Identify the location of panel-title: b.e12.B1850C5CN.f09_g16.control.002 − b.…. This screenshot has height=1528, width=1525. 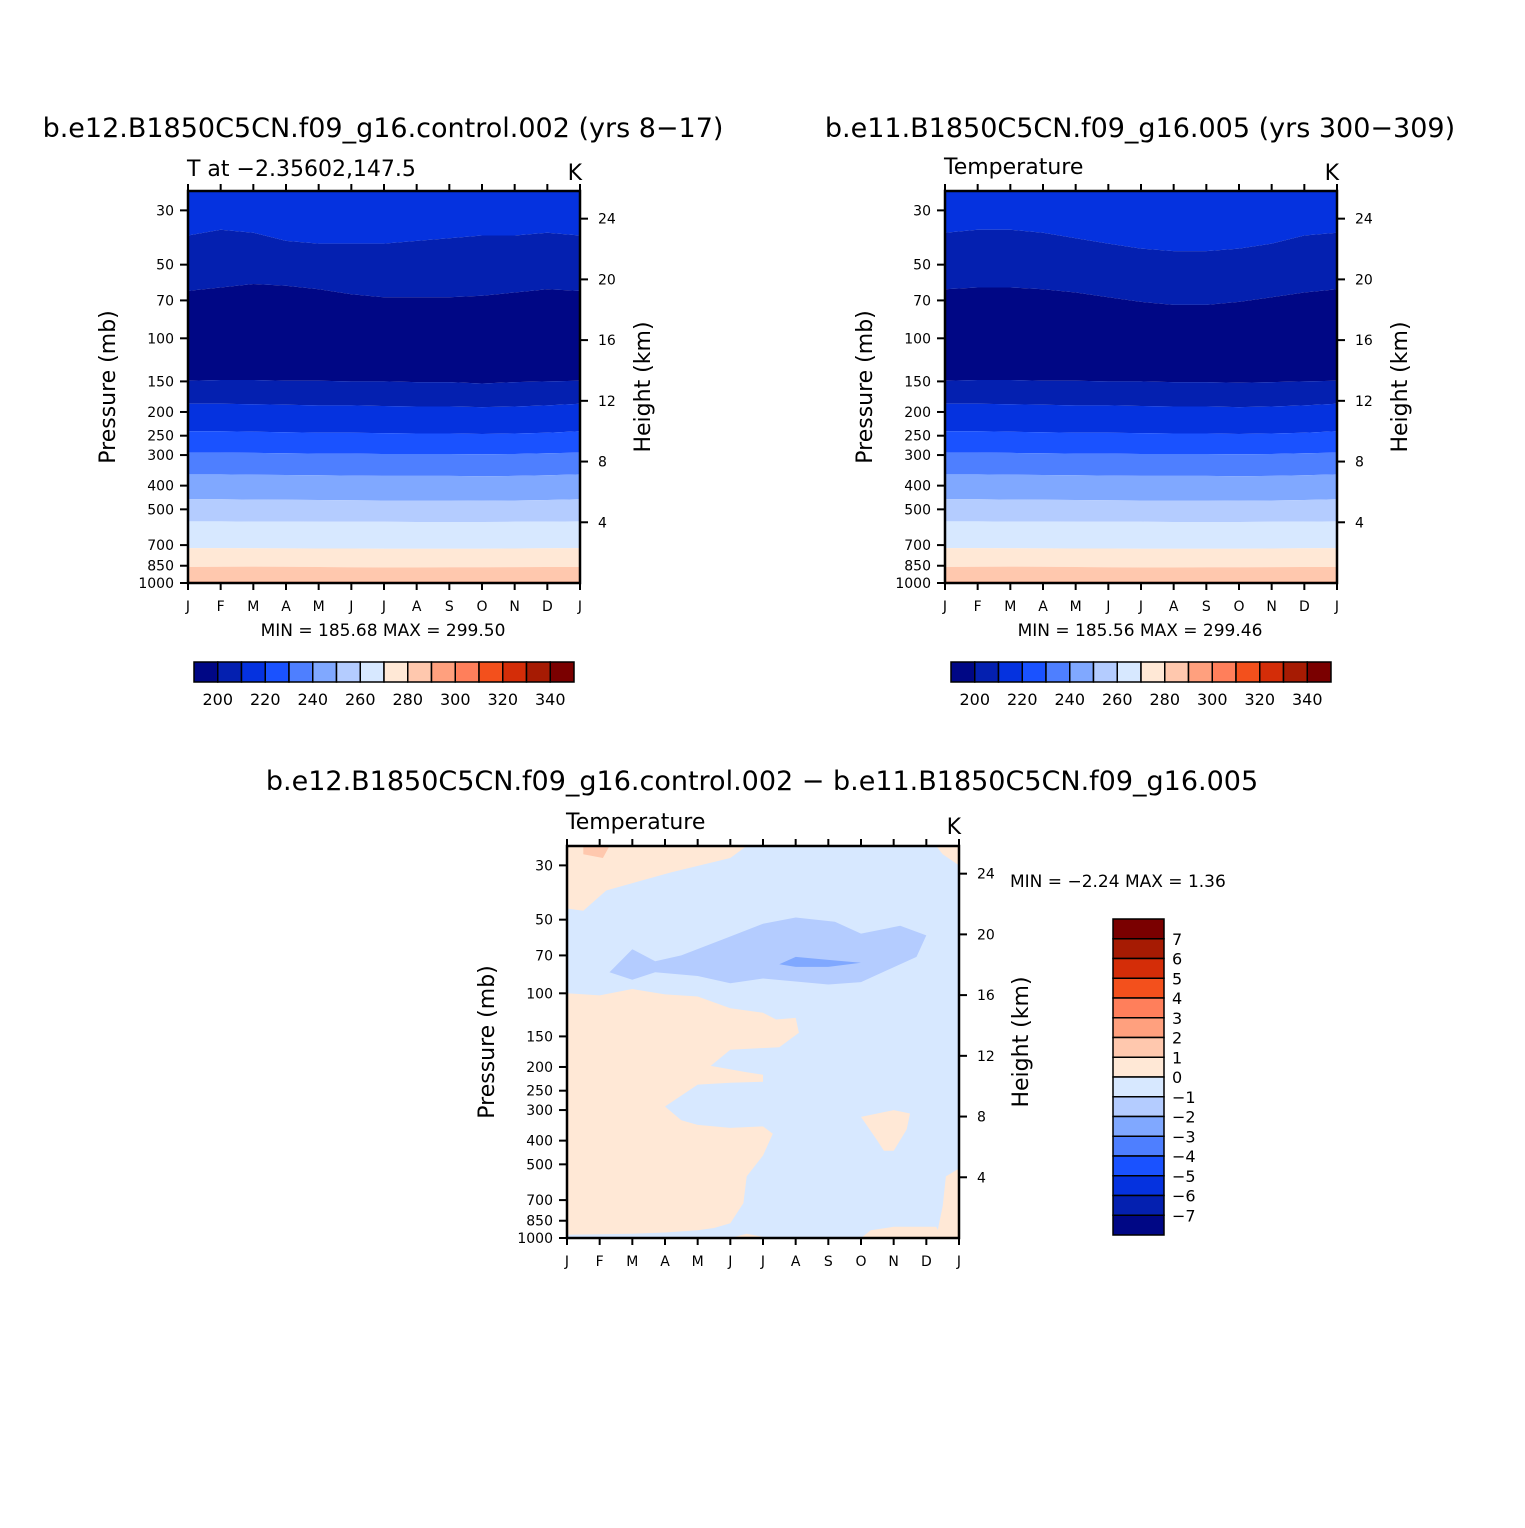
(762, 781).